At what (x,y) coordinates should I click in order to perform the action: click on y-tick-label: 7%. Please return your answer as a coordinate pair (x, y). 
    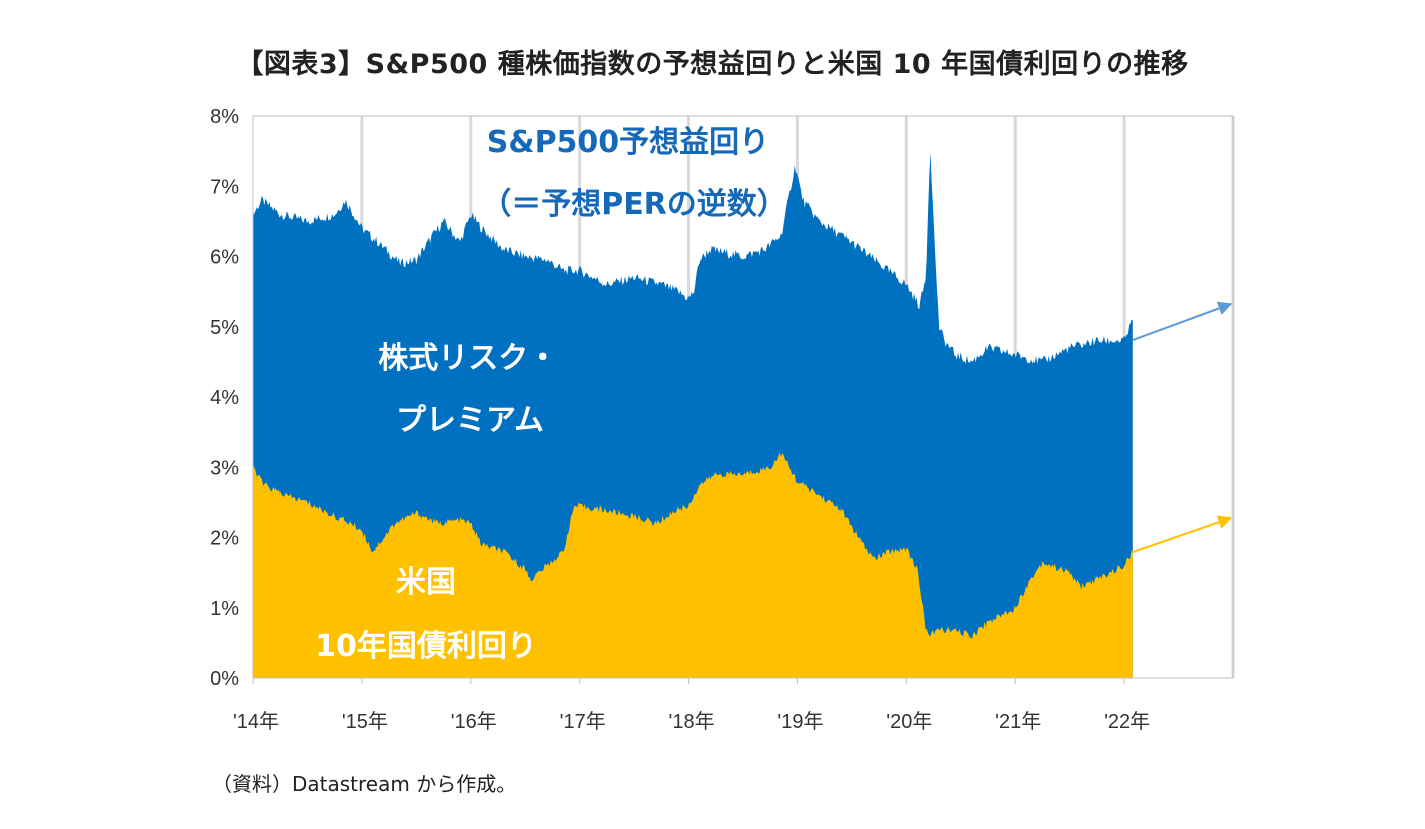
    Looking at the image, I should click on (224, 187).